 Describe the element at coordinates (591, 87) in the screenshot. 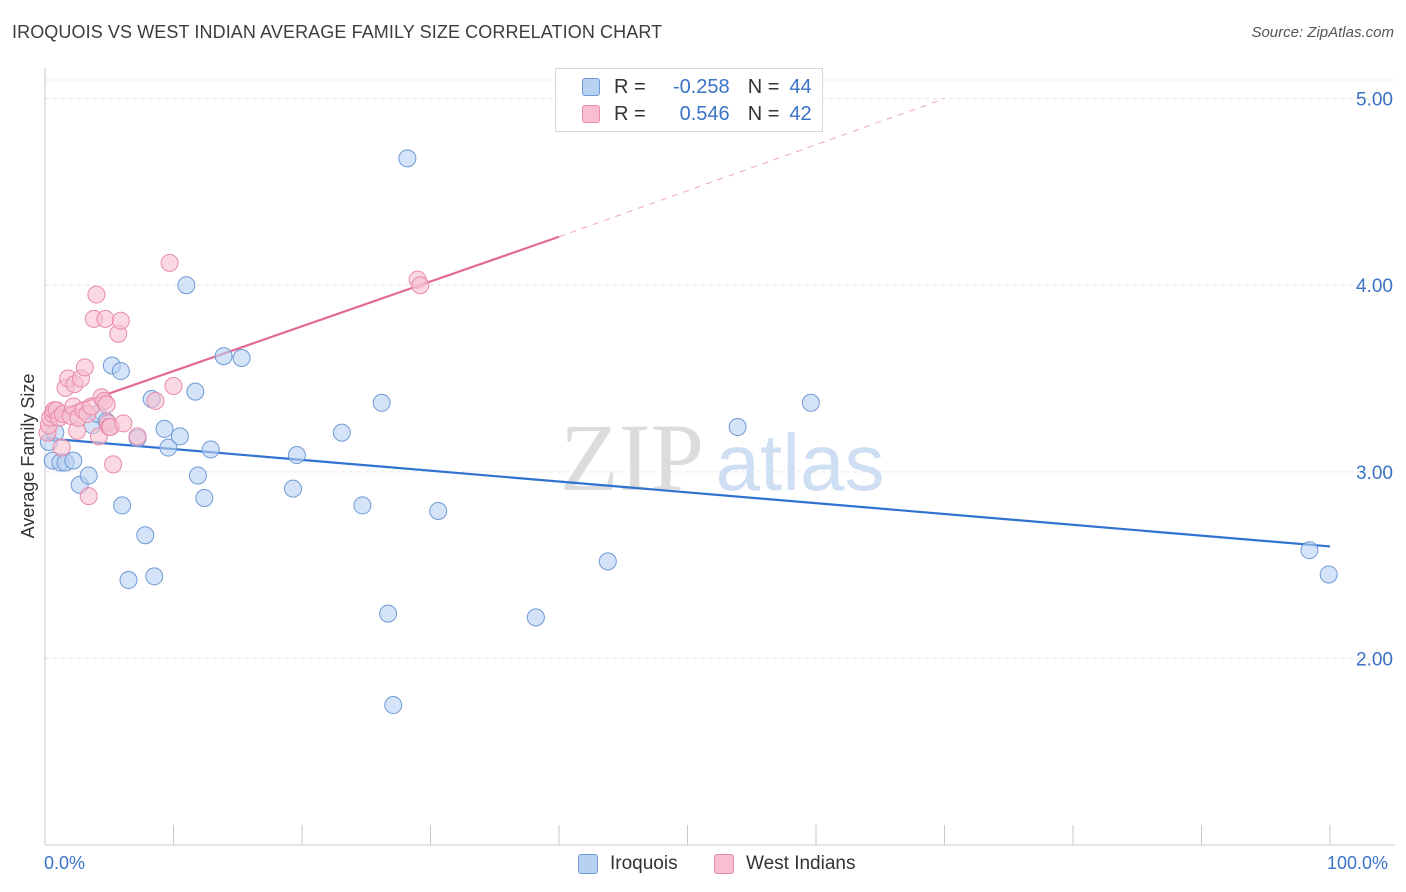

I see `legend-swatch-iroquois` at that location.